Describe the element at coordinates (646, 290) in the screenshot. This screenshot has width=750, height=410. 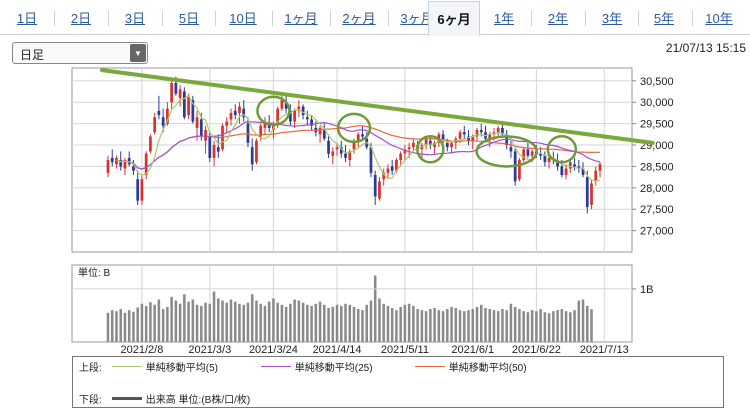
I see `volume-tick-label: 1B` at that location.